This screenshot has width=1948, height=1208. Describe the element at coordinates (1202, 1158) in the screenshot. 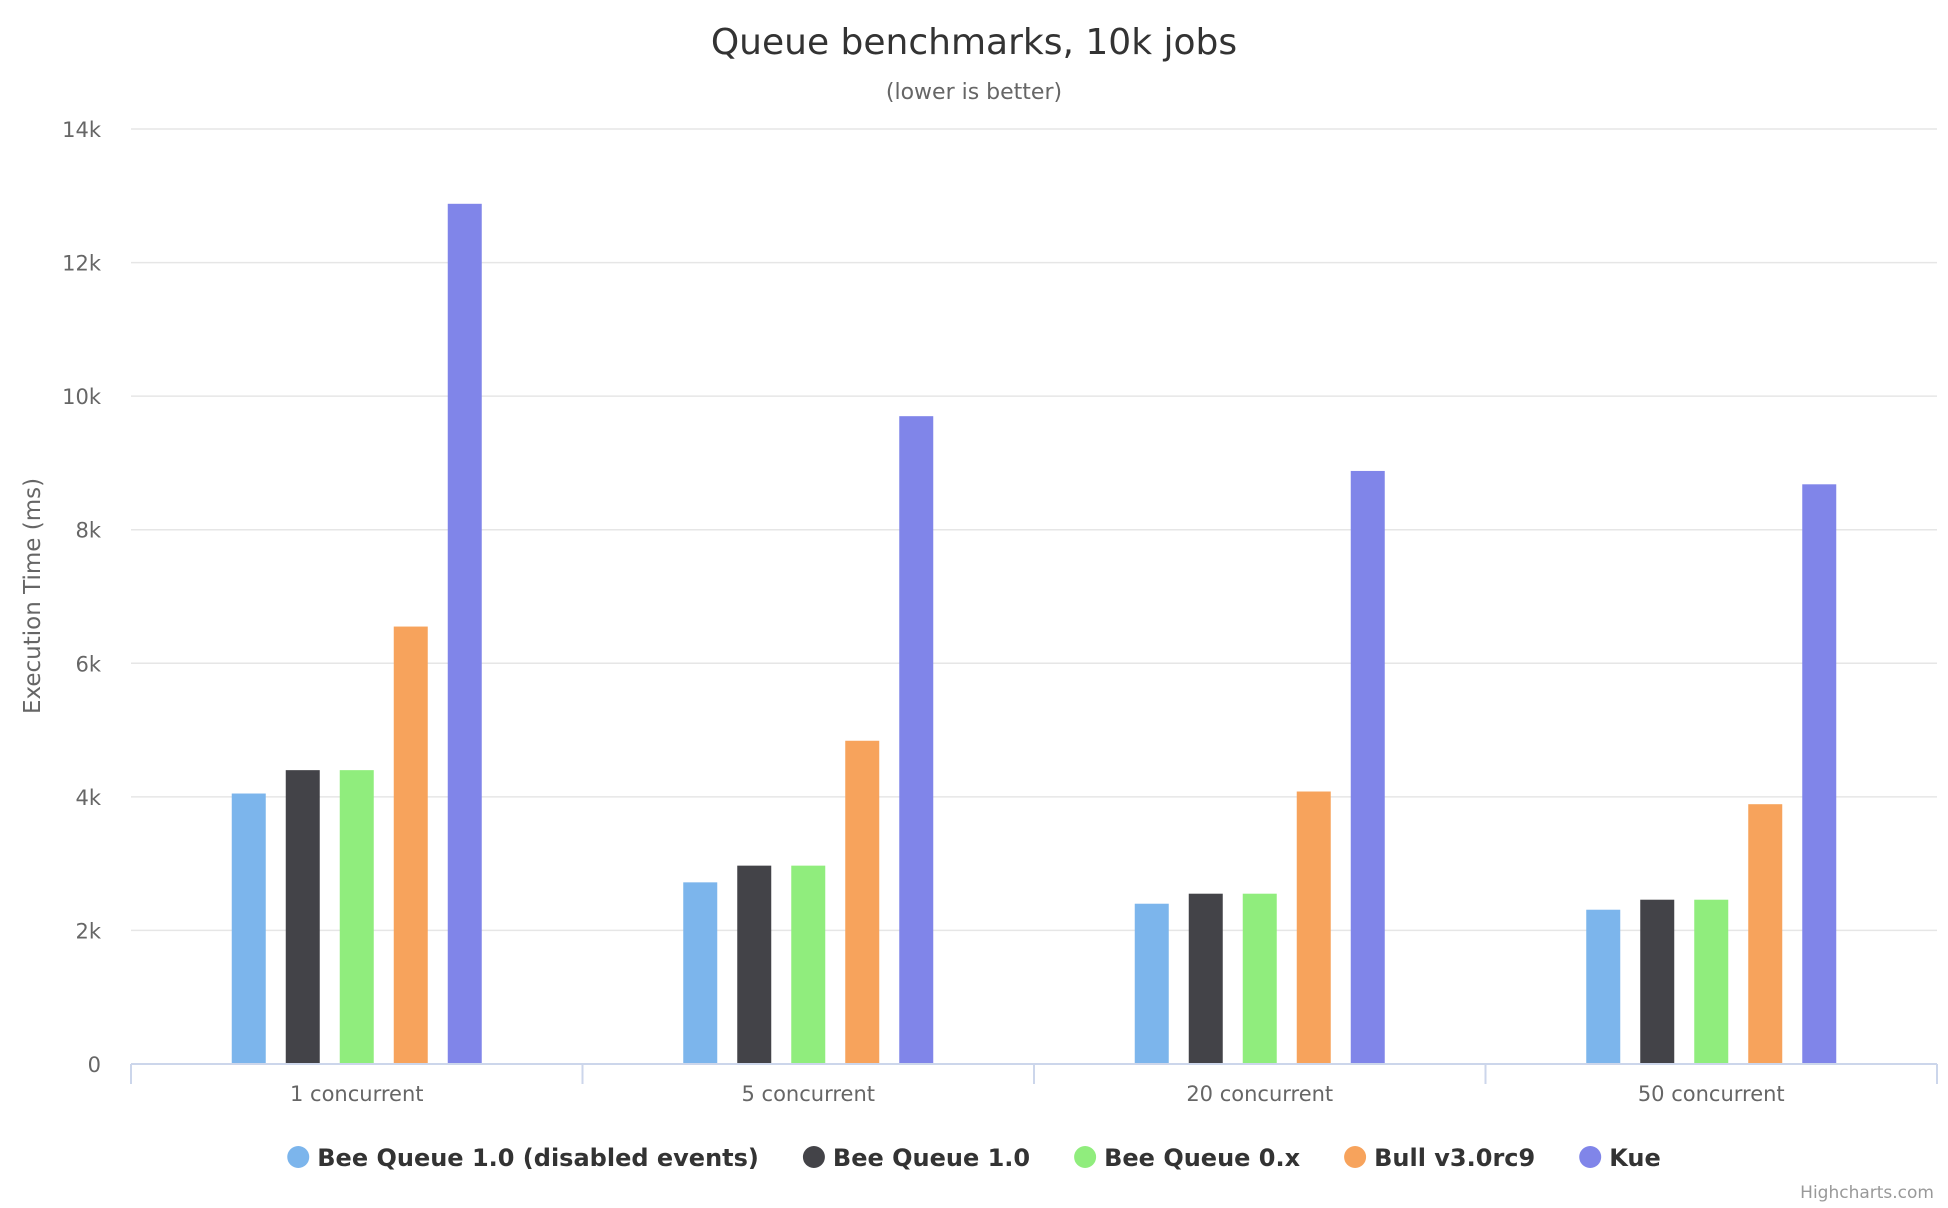

I see `legend-label: Bee Queue 0.x` at that location.